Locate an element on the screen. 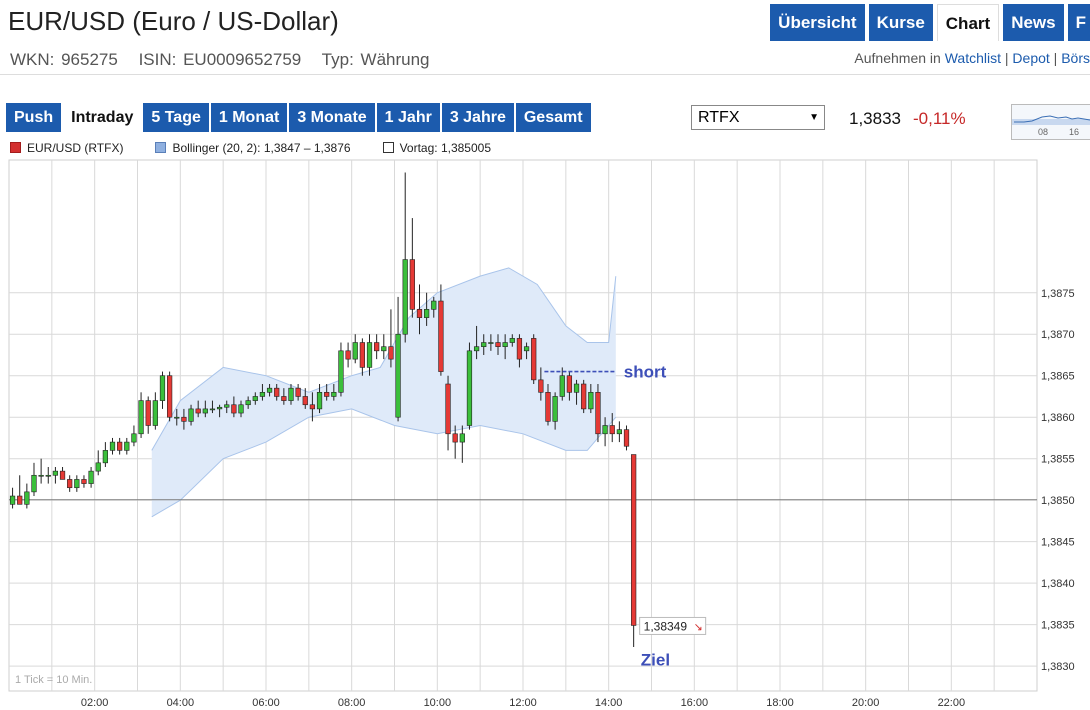 This screenshot has height=710, width=1090. x-tick-label: 12:00 is located at coordinates (523, 703).